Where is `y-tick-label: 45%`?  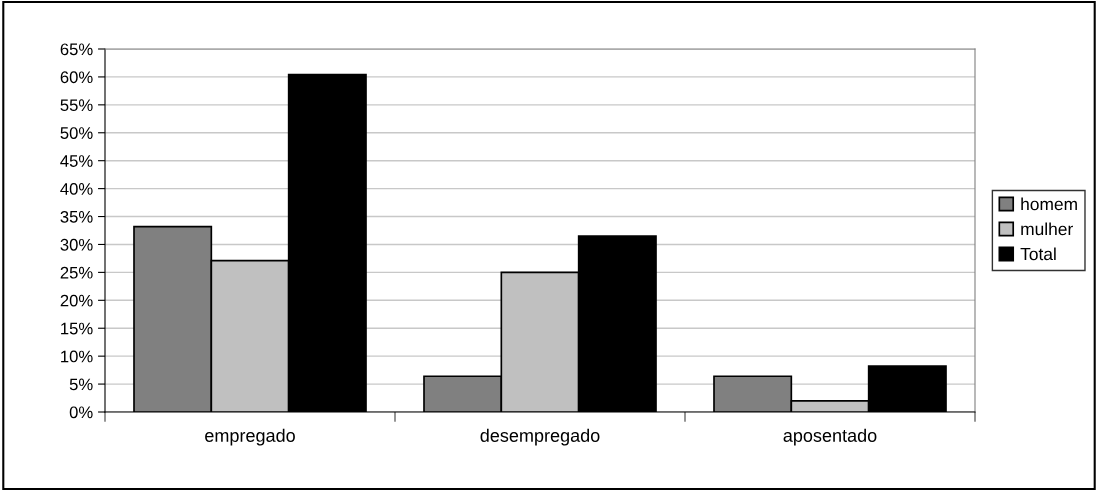
y-tick-label: 45% is located at coordinates (76, 161).